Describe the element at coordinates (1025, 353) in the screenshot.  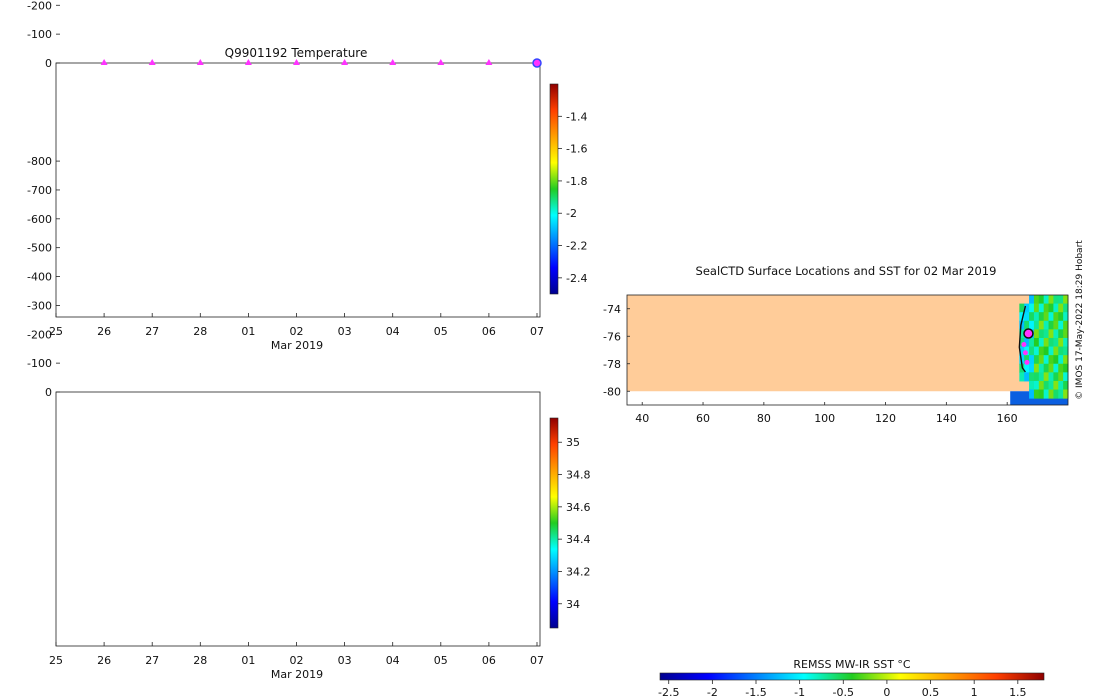
I see `track-point` at that location.